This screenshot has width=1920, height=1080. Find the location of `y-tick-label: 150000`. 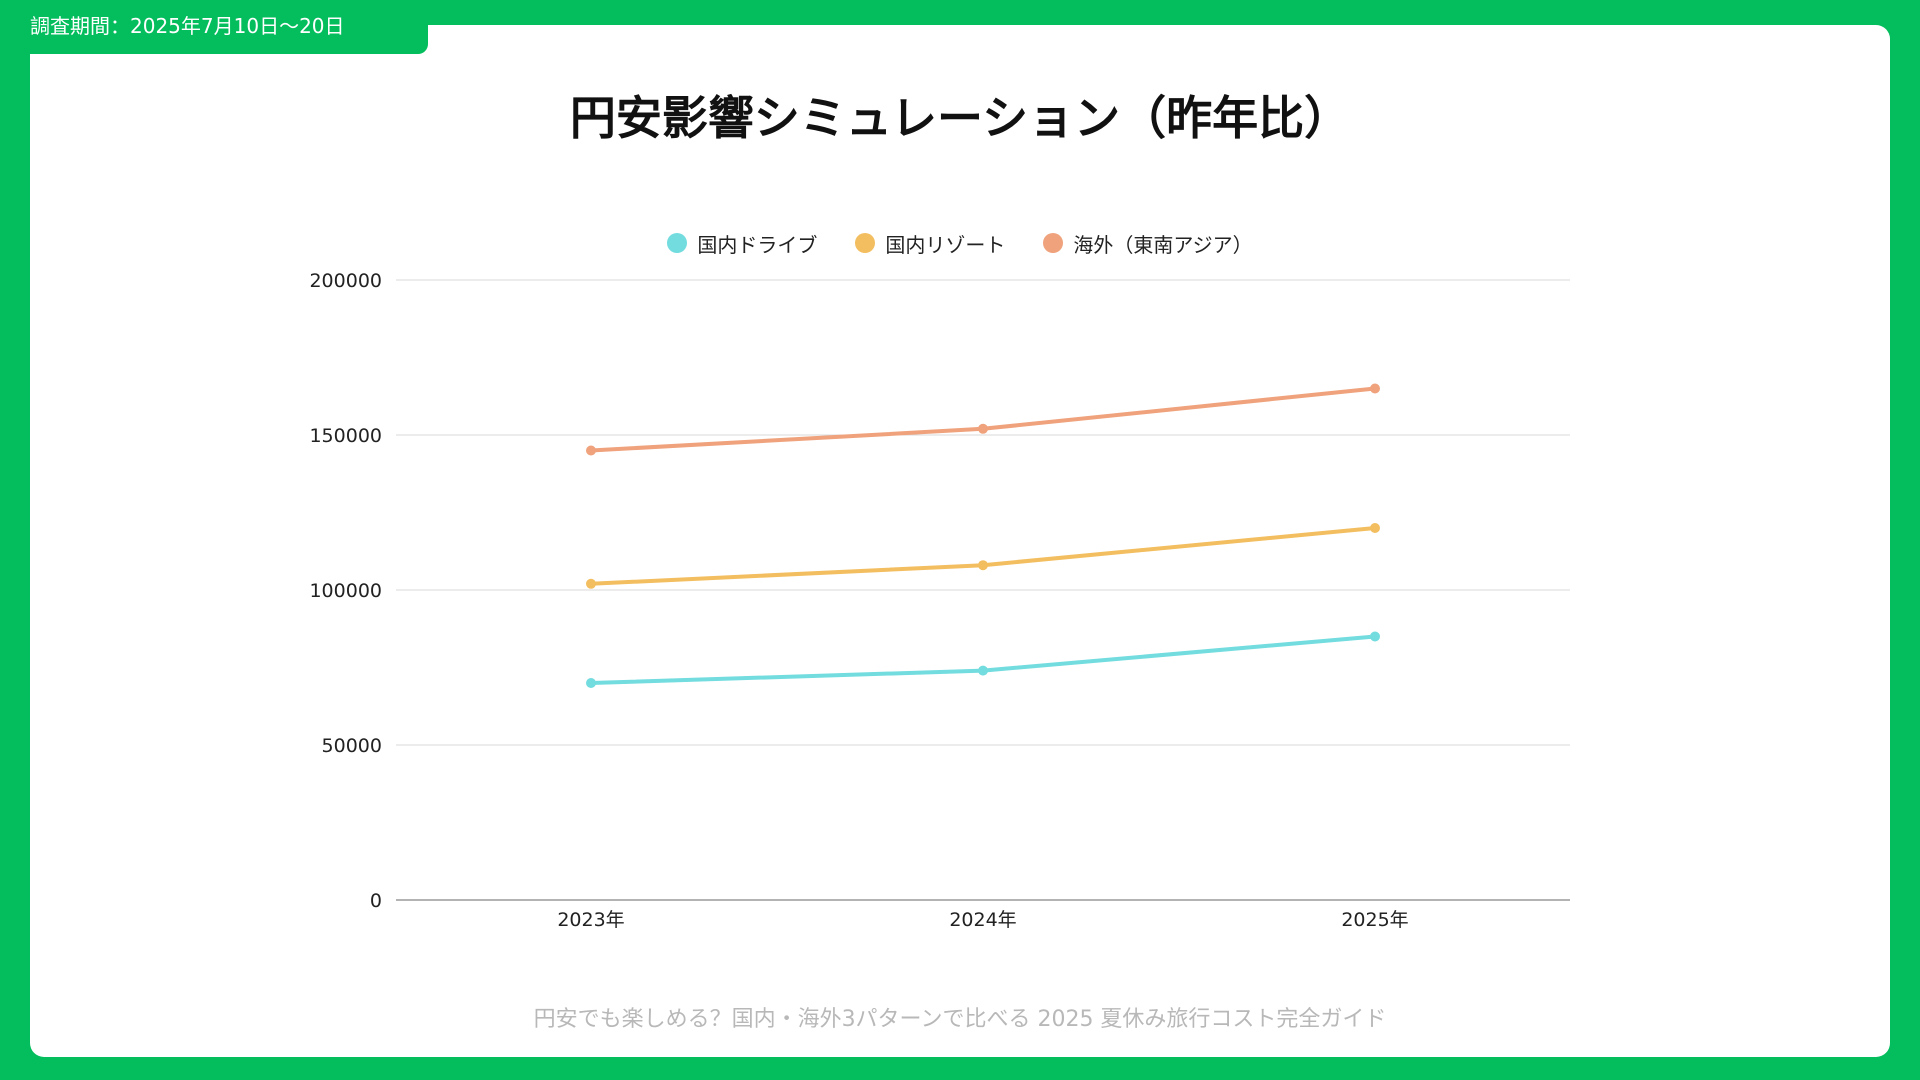

y-tick-label: 150000 is located at coordinates (345, 436).